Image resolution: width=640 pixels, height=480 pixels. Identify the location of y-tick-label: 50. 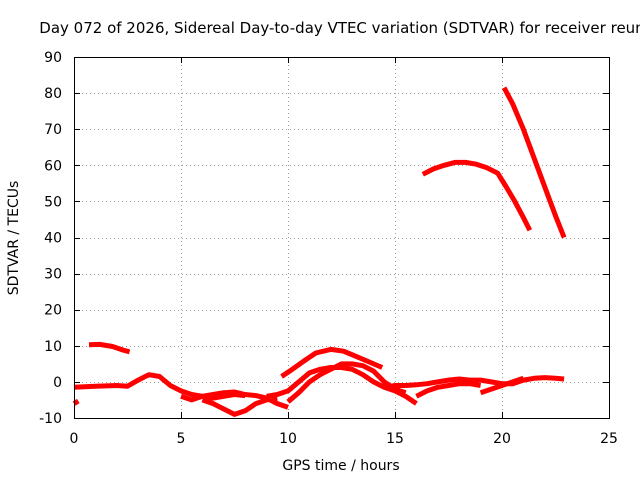
(53, 202).